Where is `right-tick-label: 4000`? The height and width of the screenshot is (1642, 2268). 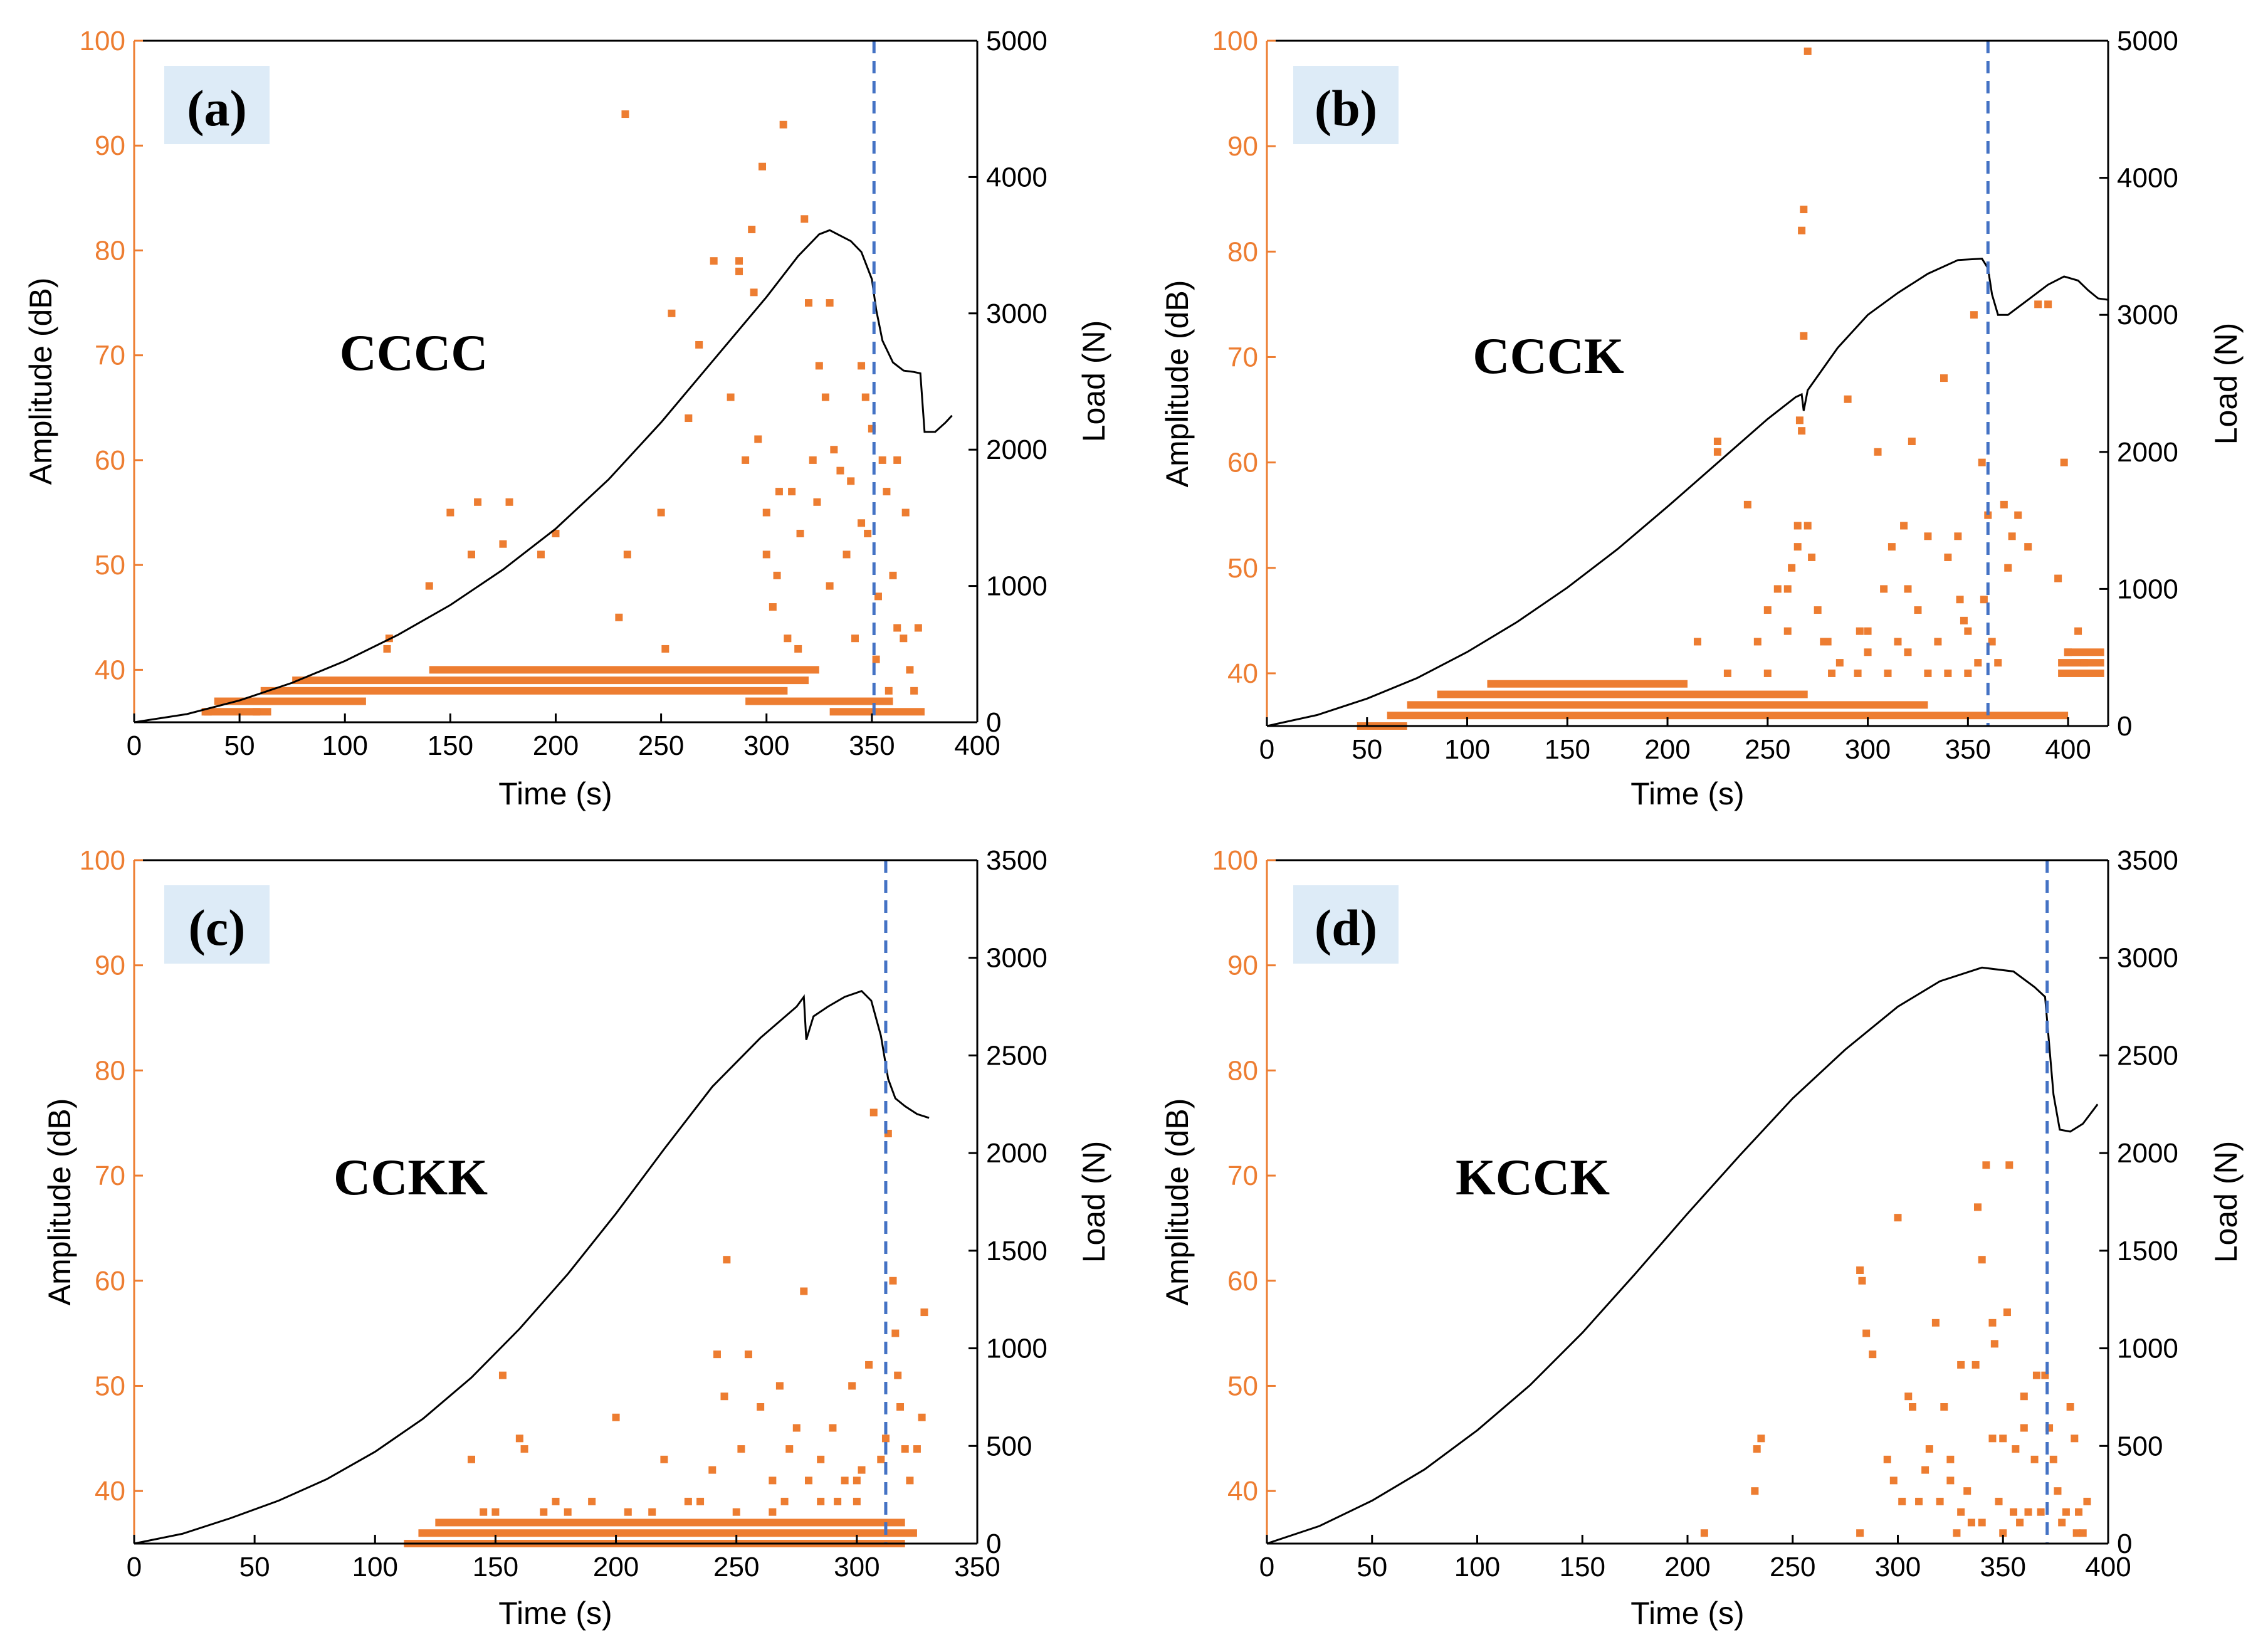
right-tick-label: 4000 is located at coordinates (2147, 178).